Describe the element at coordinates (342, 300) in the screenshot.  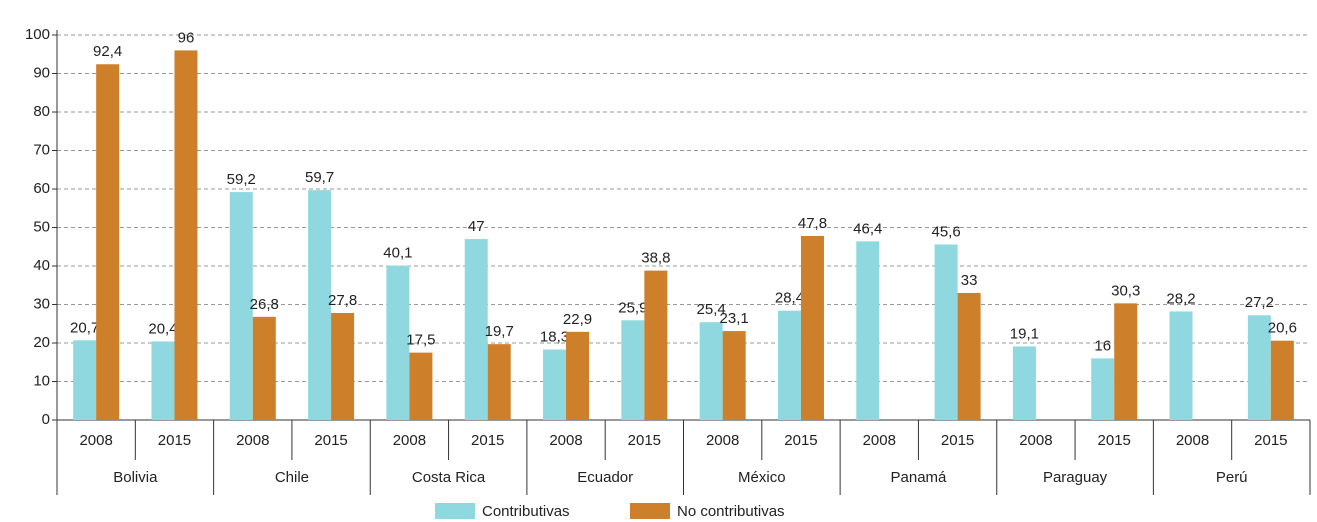
I see `data-label: 27,8` at that location.